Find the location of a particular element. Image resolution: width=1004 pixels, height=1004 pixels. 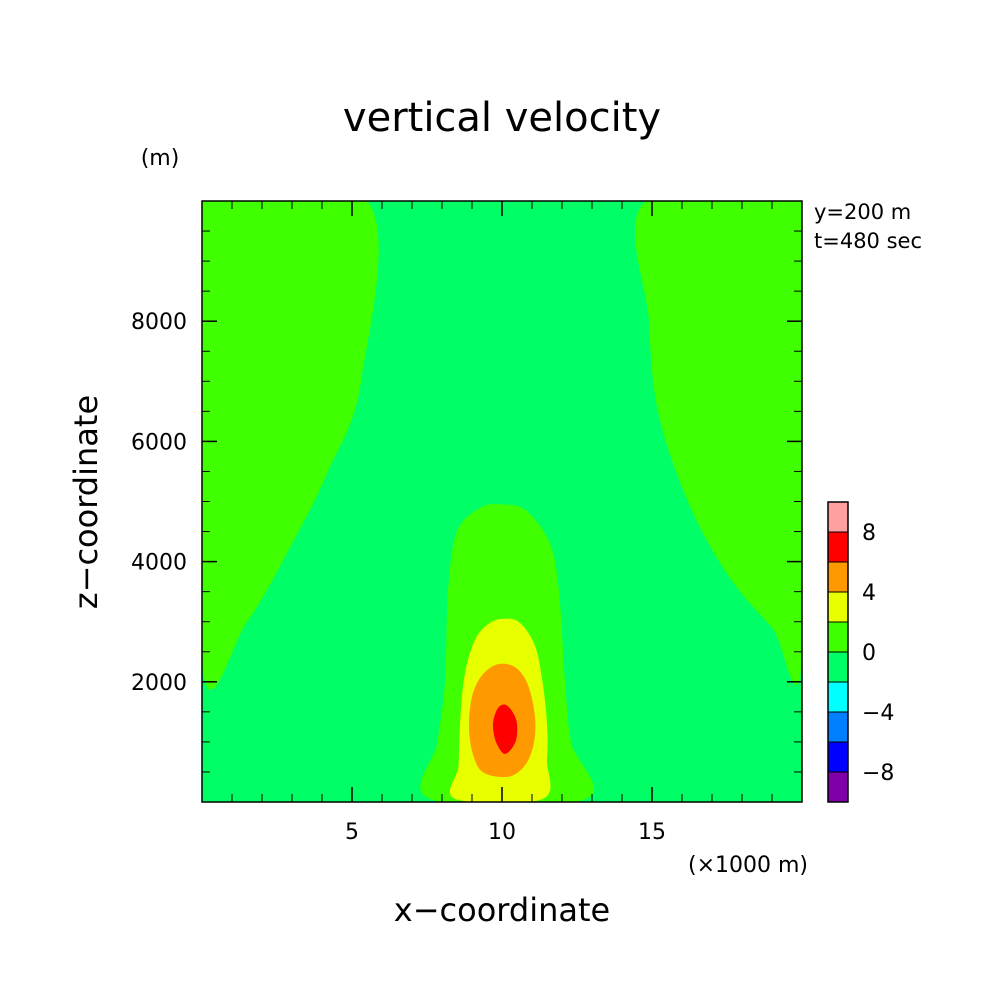

y-unit-label: (m) is located at coordinates (160, 158).